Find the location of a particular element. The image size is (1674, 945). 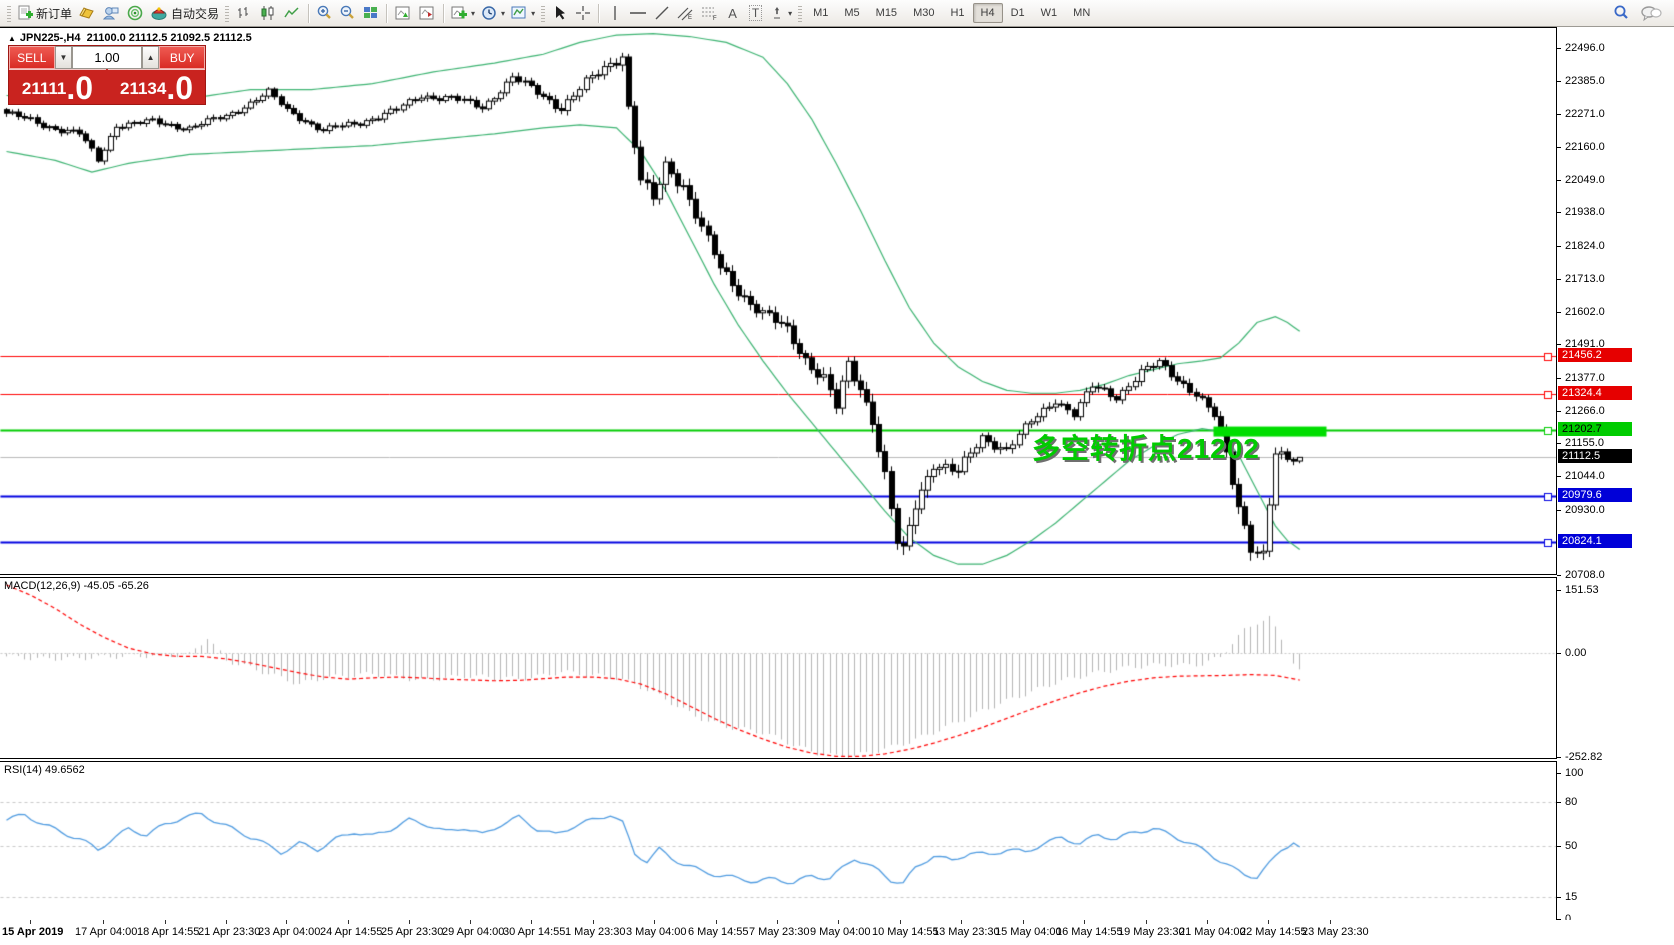

timeframe-h4: H4 is located at coordinates (987, 13).